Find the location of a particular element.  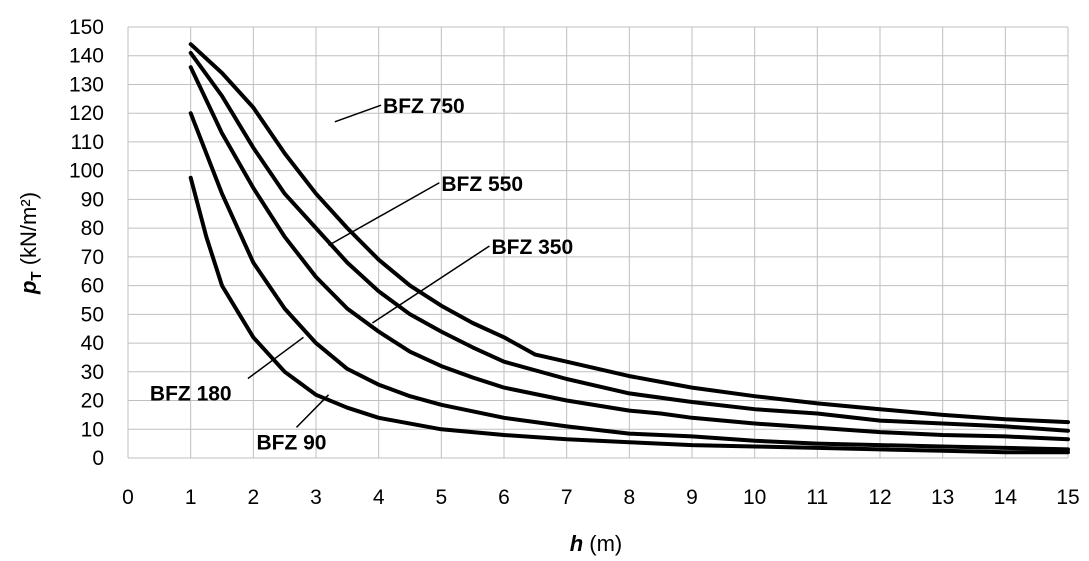

y-axis-symbol: p is located at coordinates (28, 288).